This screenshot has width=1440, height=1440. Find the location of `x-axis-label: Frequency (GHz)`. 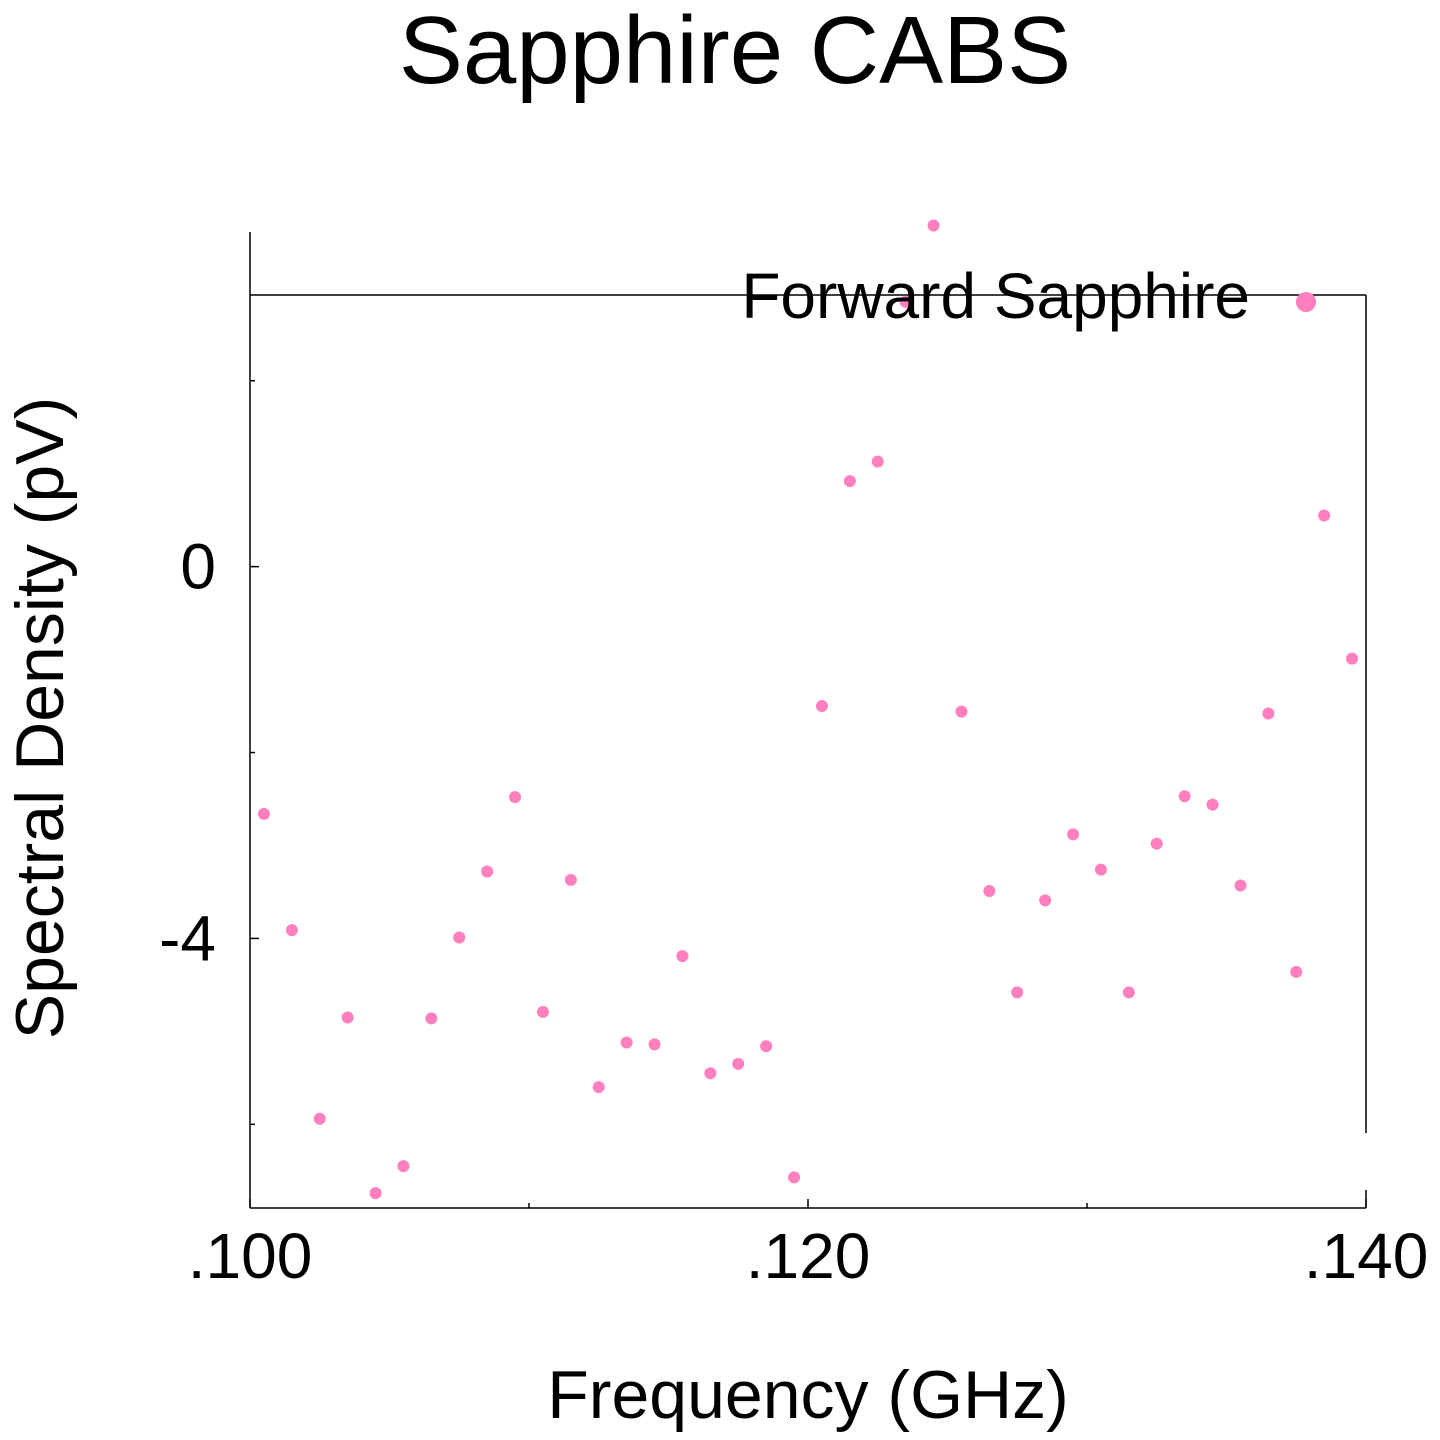

x-axis-label: Frequency (GHz) is located at coordinates (807, 1395).